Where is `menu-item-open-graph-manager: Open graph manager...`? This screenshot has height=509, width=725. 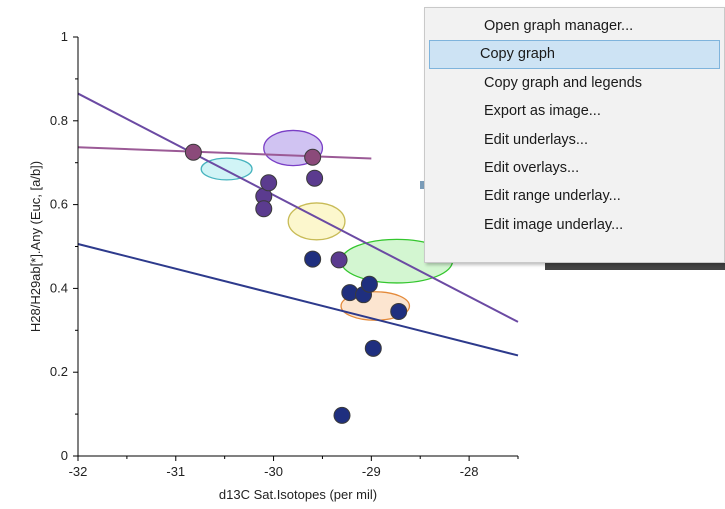
menu-item-open-graph-manager: Open graph manager... is located at coordinates (559, 26).